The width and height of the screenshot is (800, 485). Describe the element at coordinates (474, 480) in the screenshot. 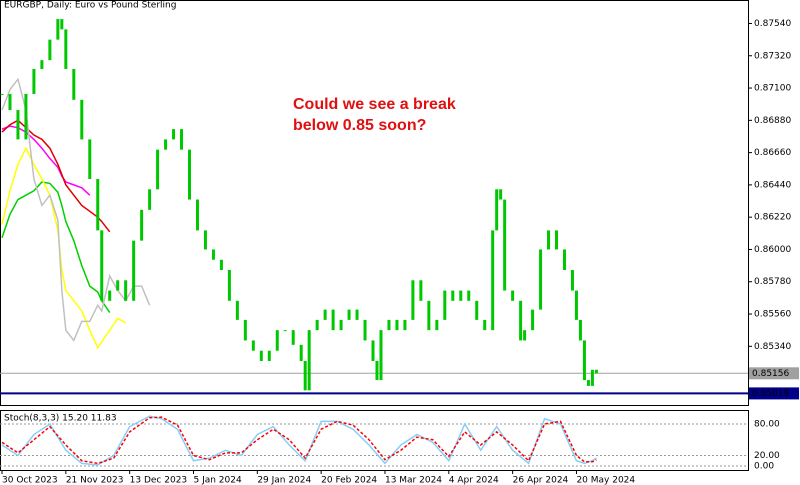

I see `x-tick-label: 4 Apr 2024` at that location.